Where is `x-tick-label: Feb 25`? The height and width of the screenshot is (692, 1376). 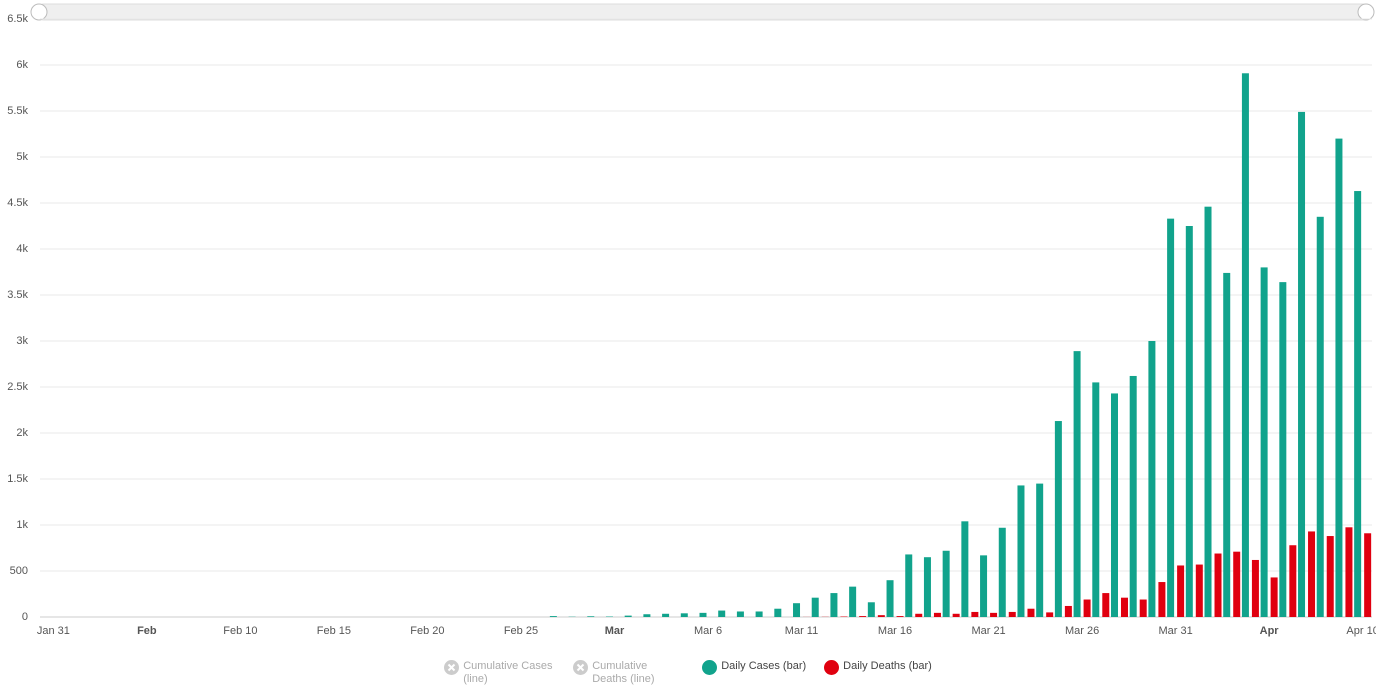
x-tick-label: Feb 25 is located at coordinates (521, 631).